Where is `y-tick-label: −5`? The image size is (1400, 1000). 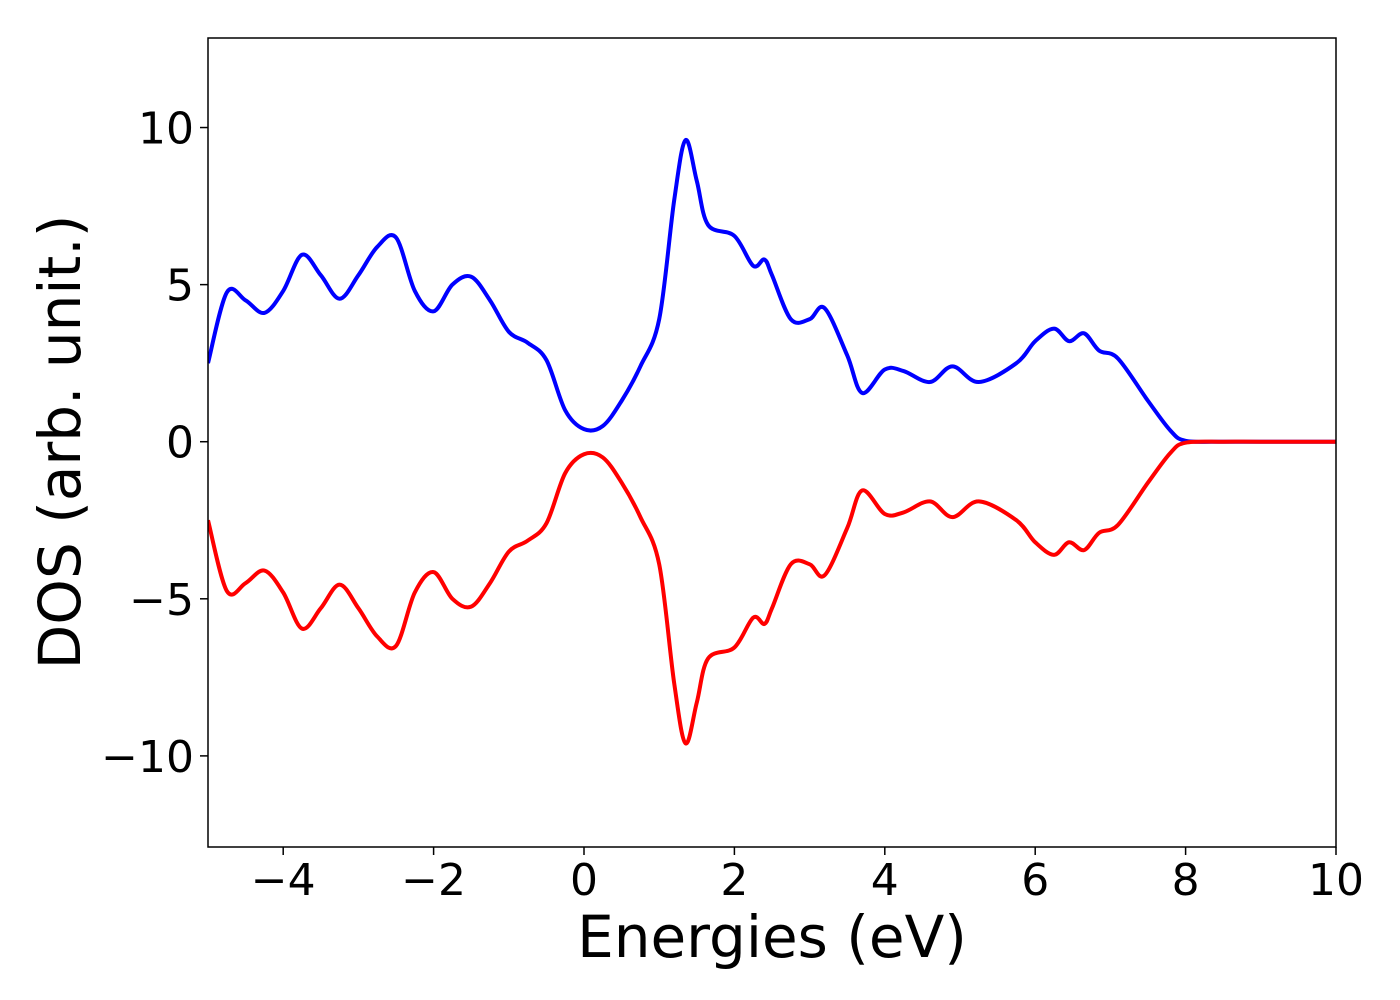
y-tick-label: −5 is located at coordinates (161, 600).